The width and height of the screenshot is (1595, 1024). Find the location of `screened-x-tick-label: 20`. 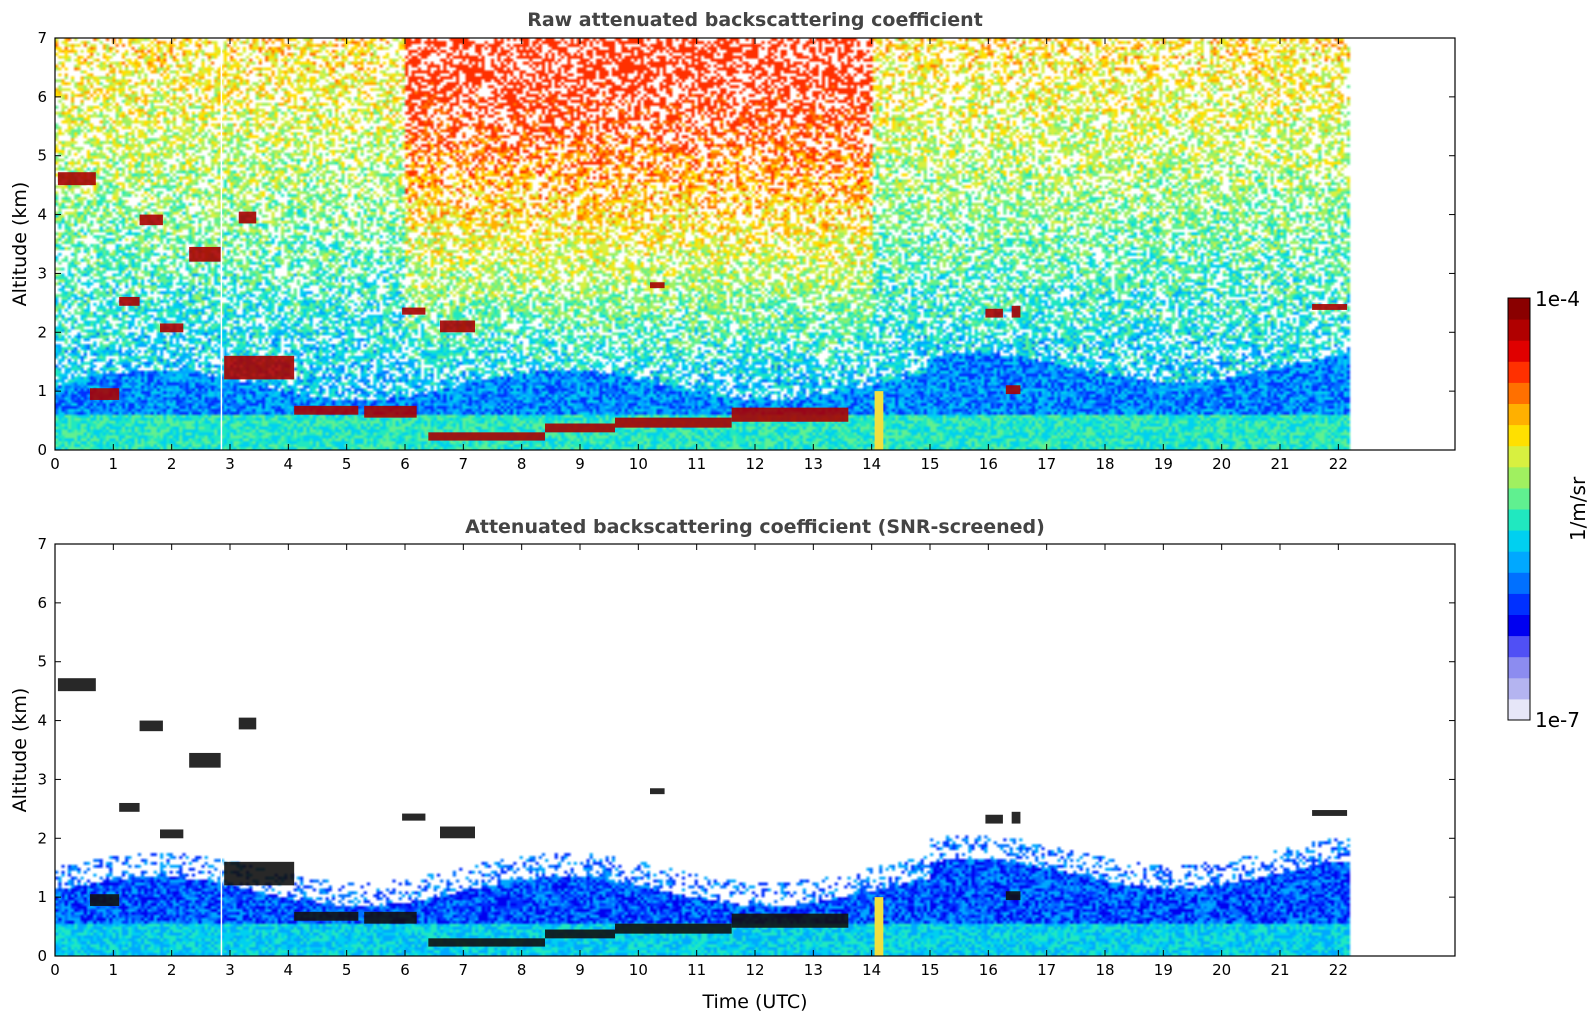

screened-x-tick-label: 20 is located at coordinates (1221, 970).